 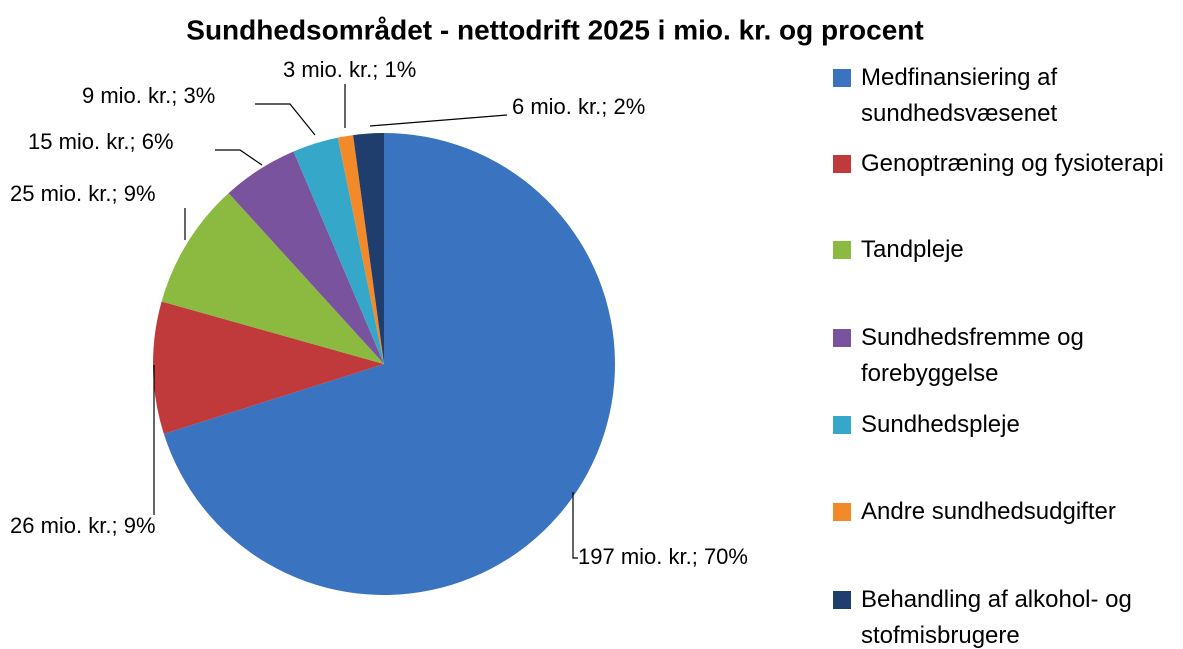 What do you see at coordinates (988, 511) in the screenshot?
I see `legend-label: Andre sundhedsudgifter` at bounding box center [988, 511].